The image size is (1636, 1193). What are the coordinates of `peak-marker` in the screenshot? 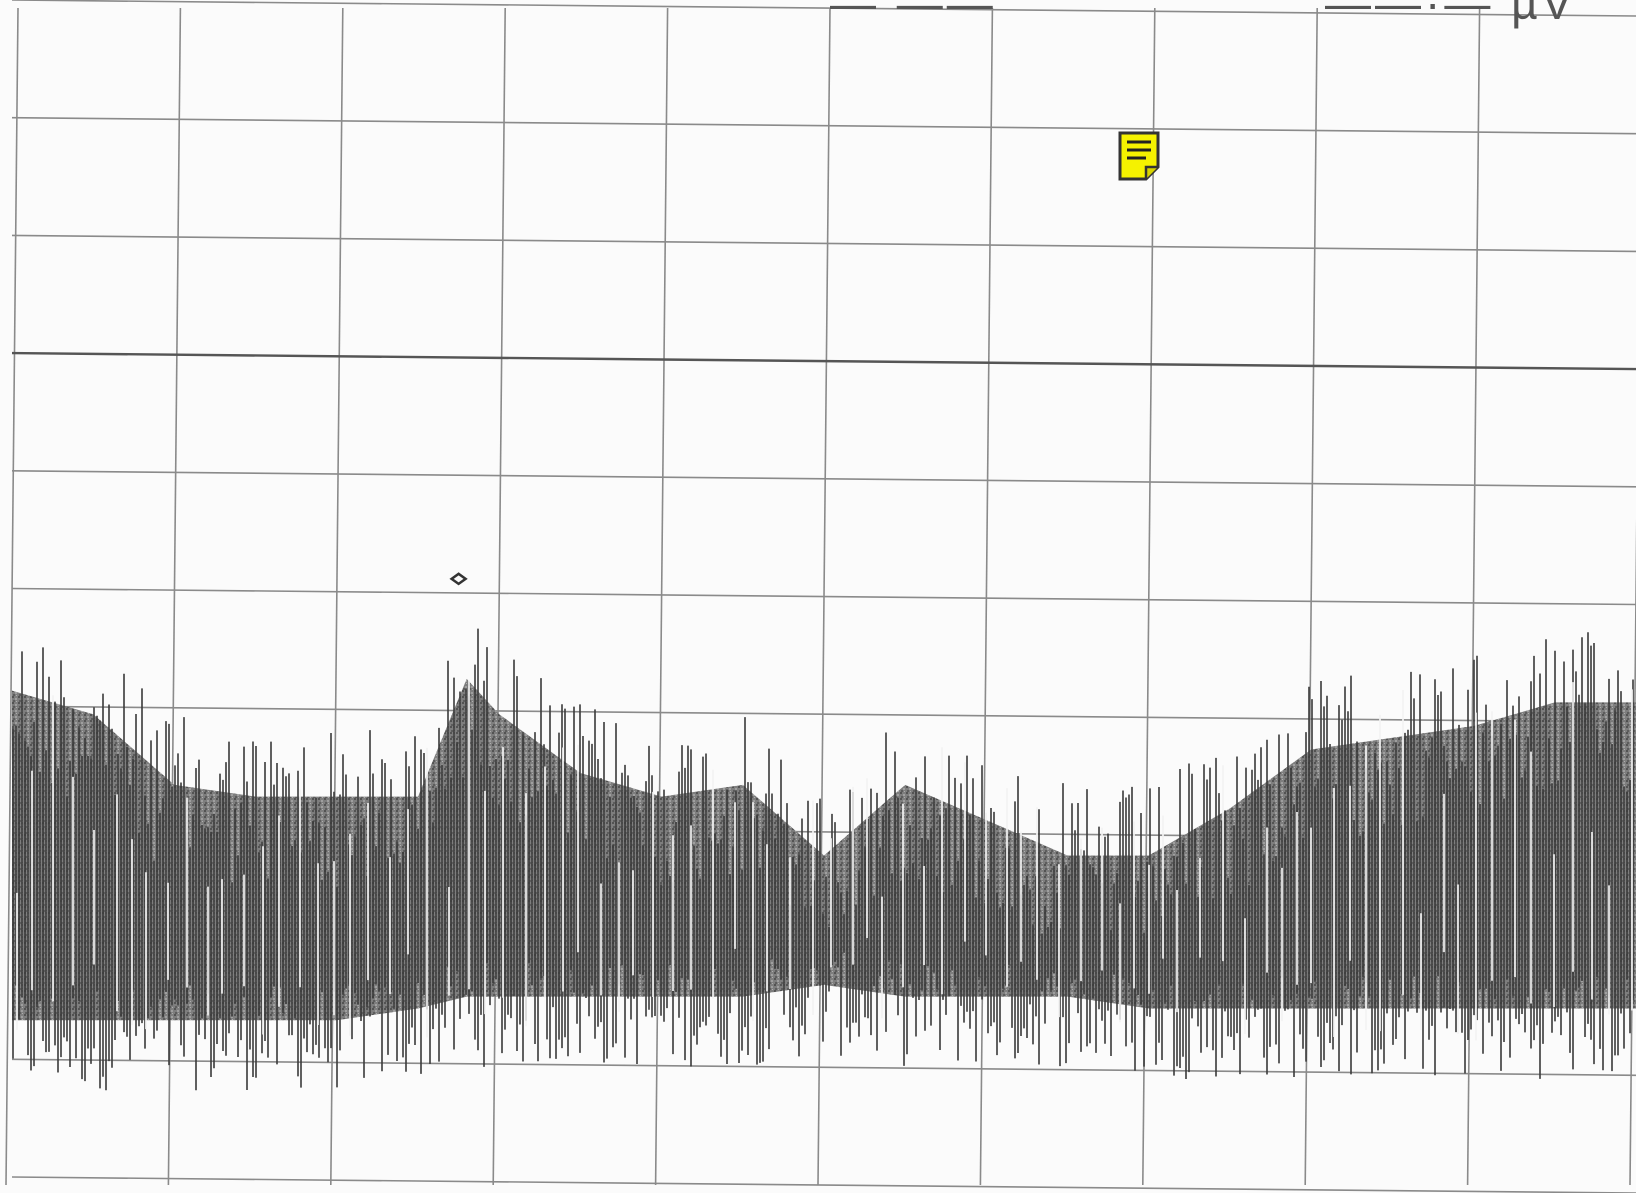 It's located at (458, 579).